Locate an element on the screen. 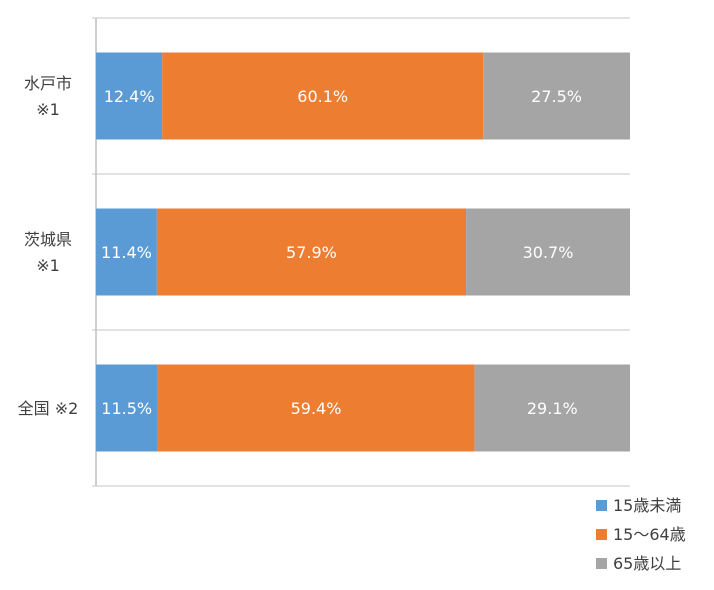 The height and width of the screenshot is (590, 714). legend-label: 15歳未満 is located at coordinates (647, 505).